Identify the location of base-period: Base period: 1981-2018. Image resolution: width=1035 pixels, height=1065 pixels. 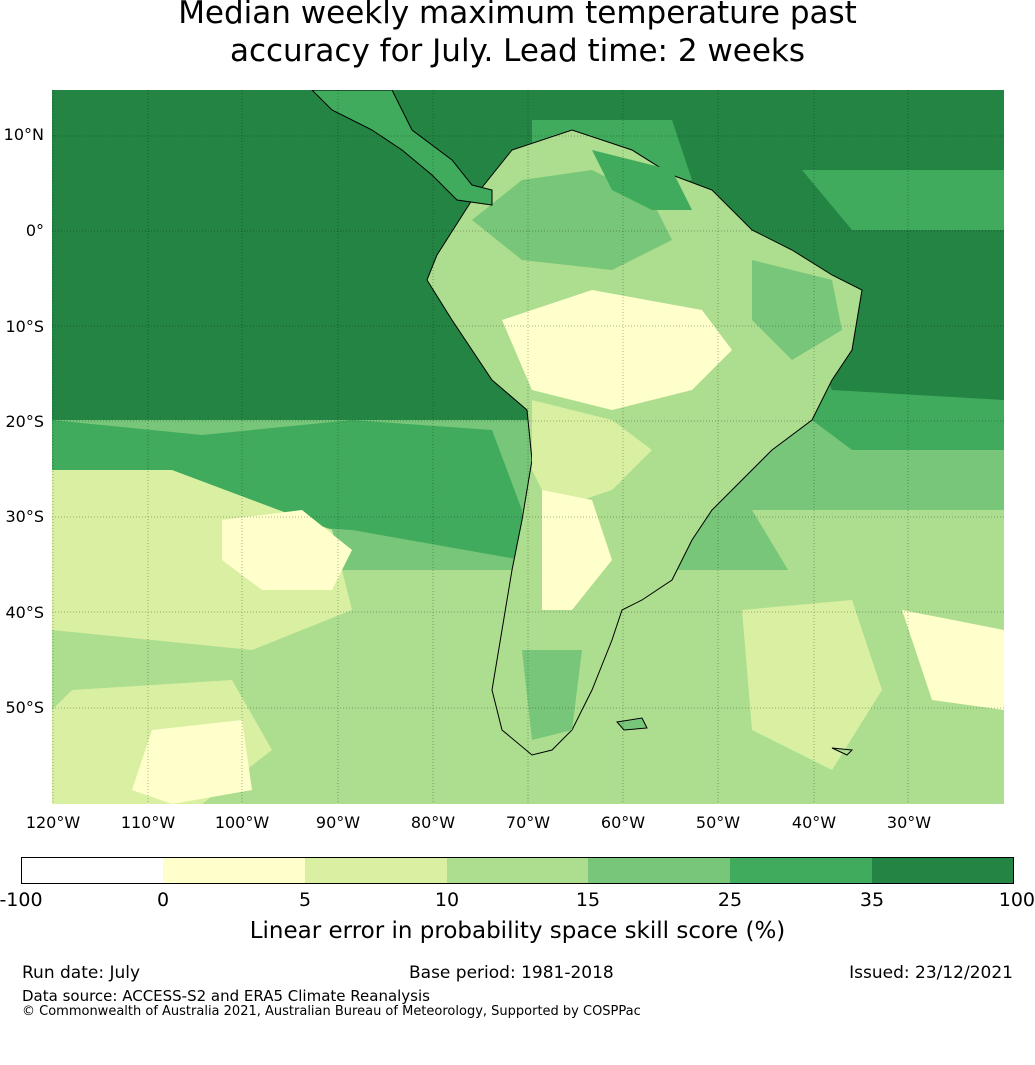
(511, 973).